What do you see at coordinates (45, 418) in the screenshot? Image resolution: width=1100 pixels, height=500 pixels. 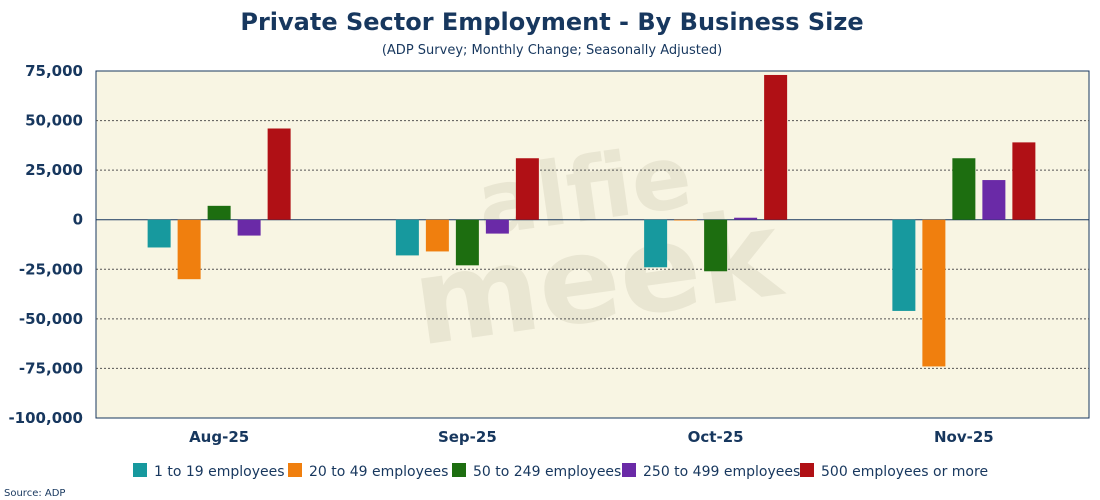 I see `y-tick-label: -100,000` at bounding box center [45, 418].